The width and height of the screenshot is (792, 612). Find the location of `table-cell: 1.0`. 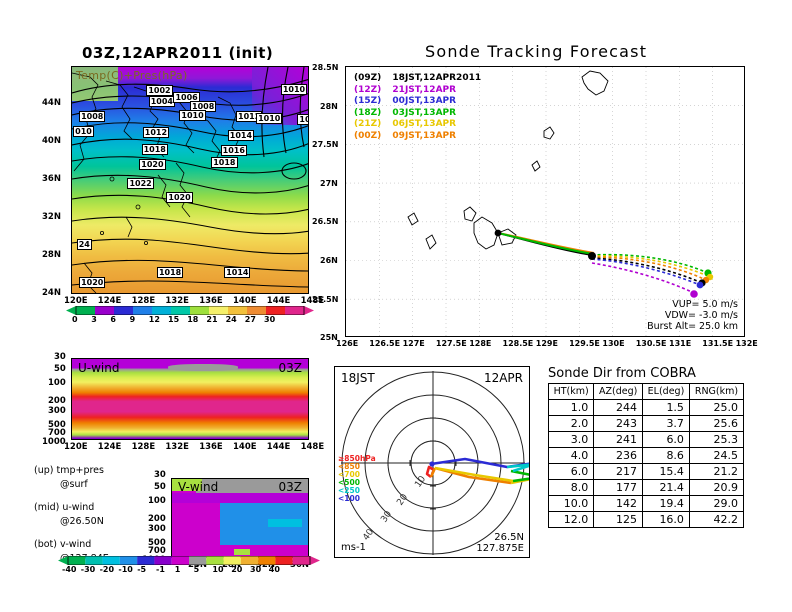

table-cell: 1.0 is located at coordinates (571, 407).